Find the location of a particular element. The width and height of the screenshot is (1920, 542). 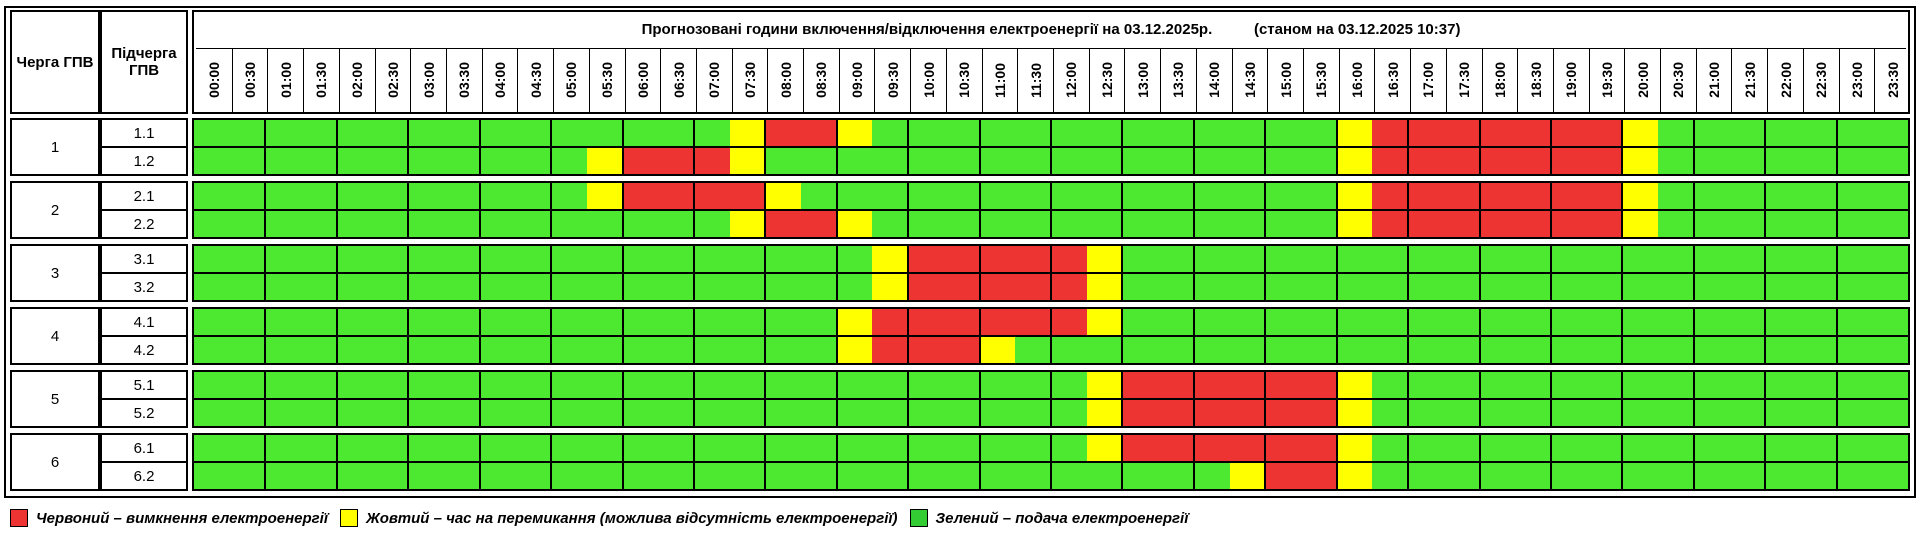

queue-label: 4 is located at coordinates (55, 336).